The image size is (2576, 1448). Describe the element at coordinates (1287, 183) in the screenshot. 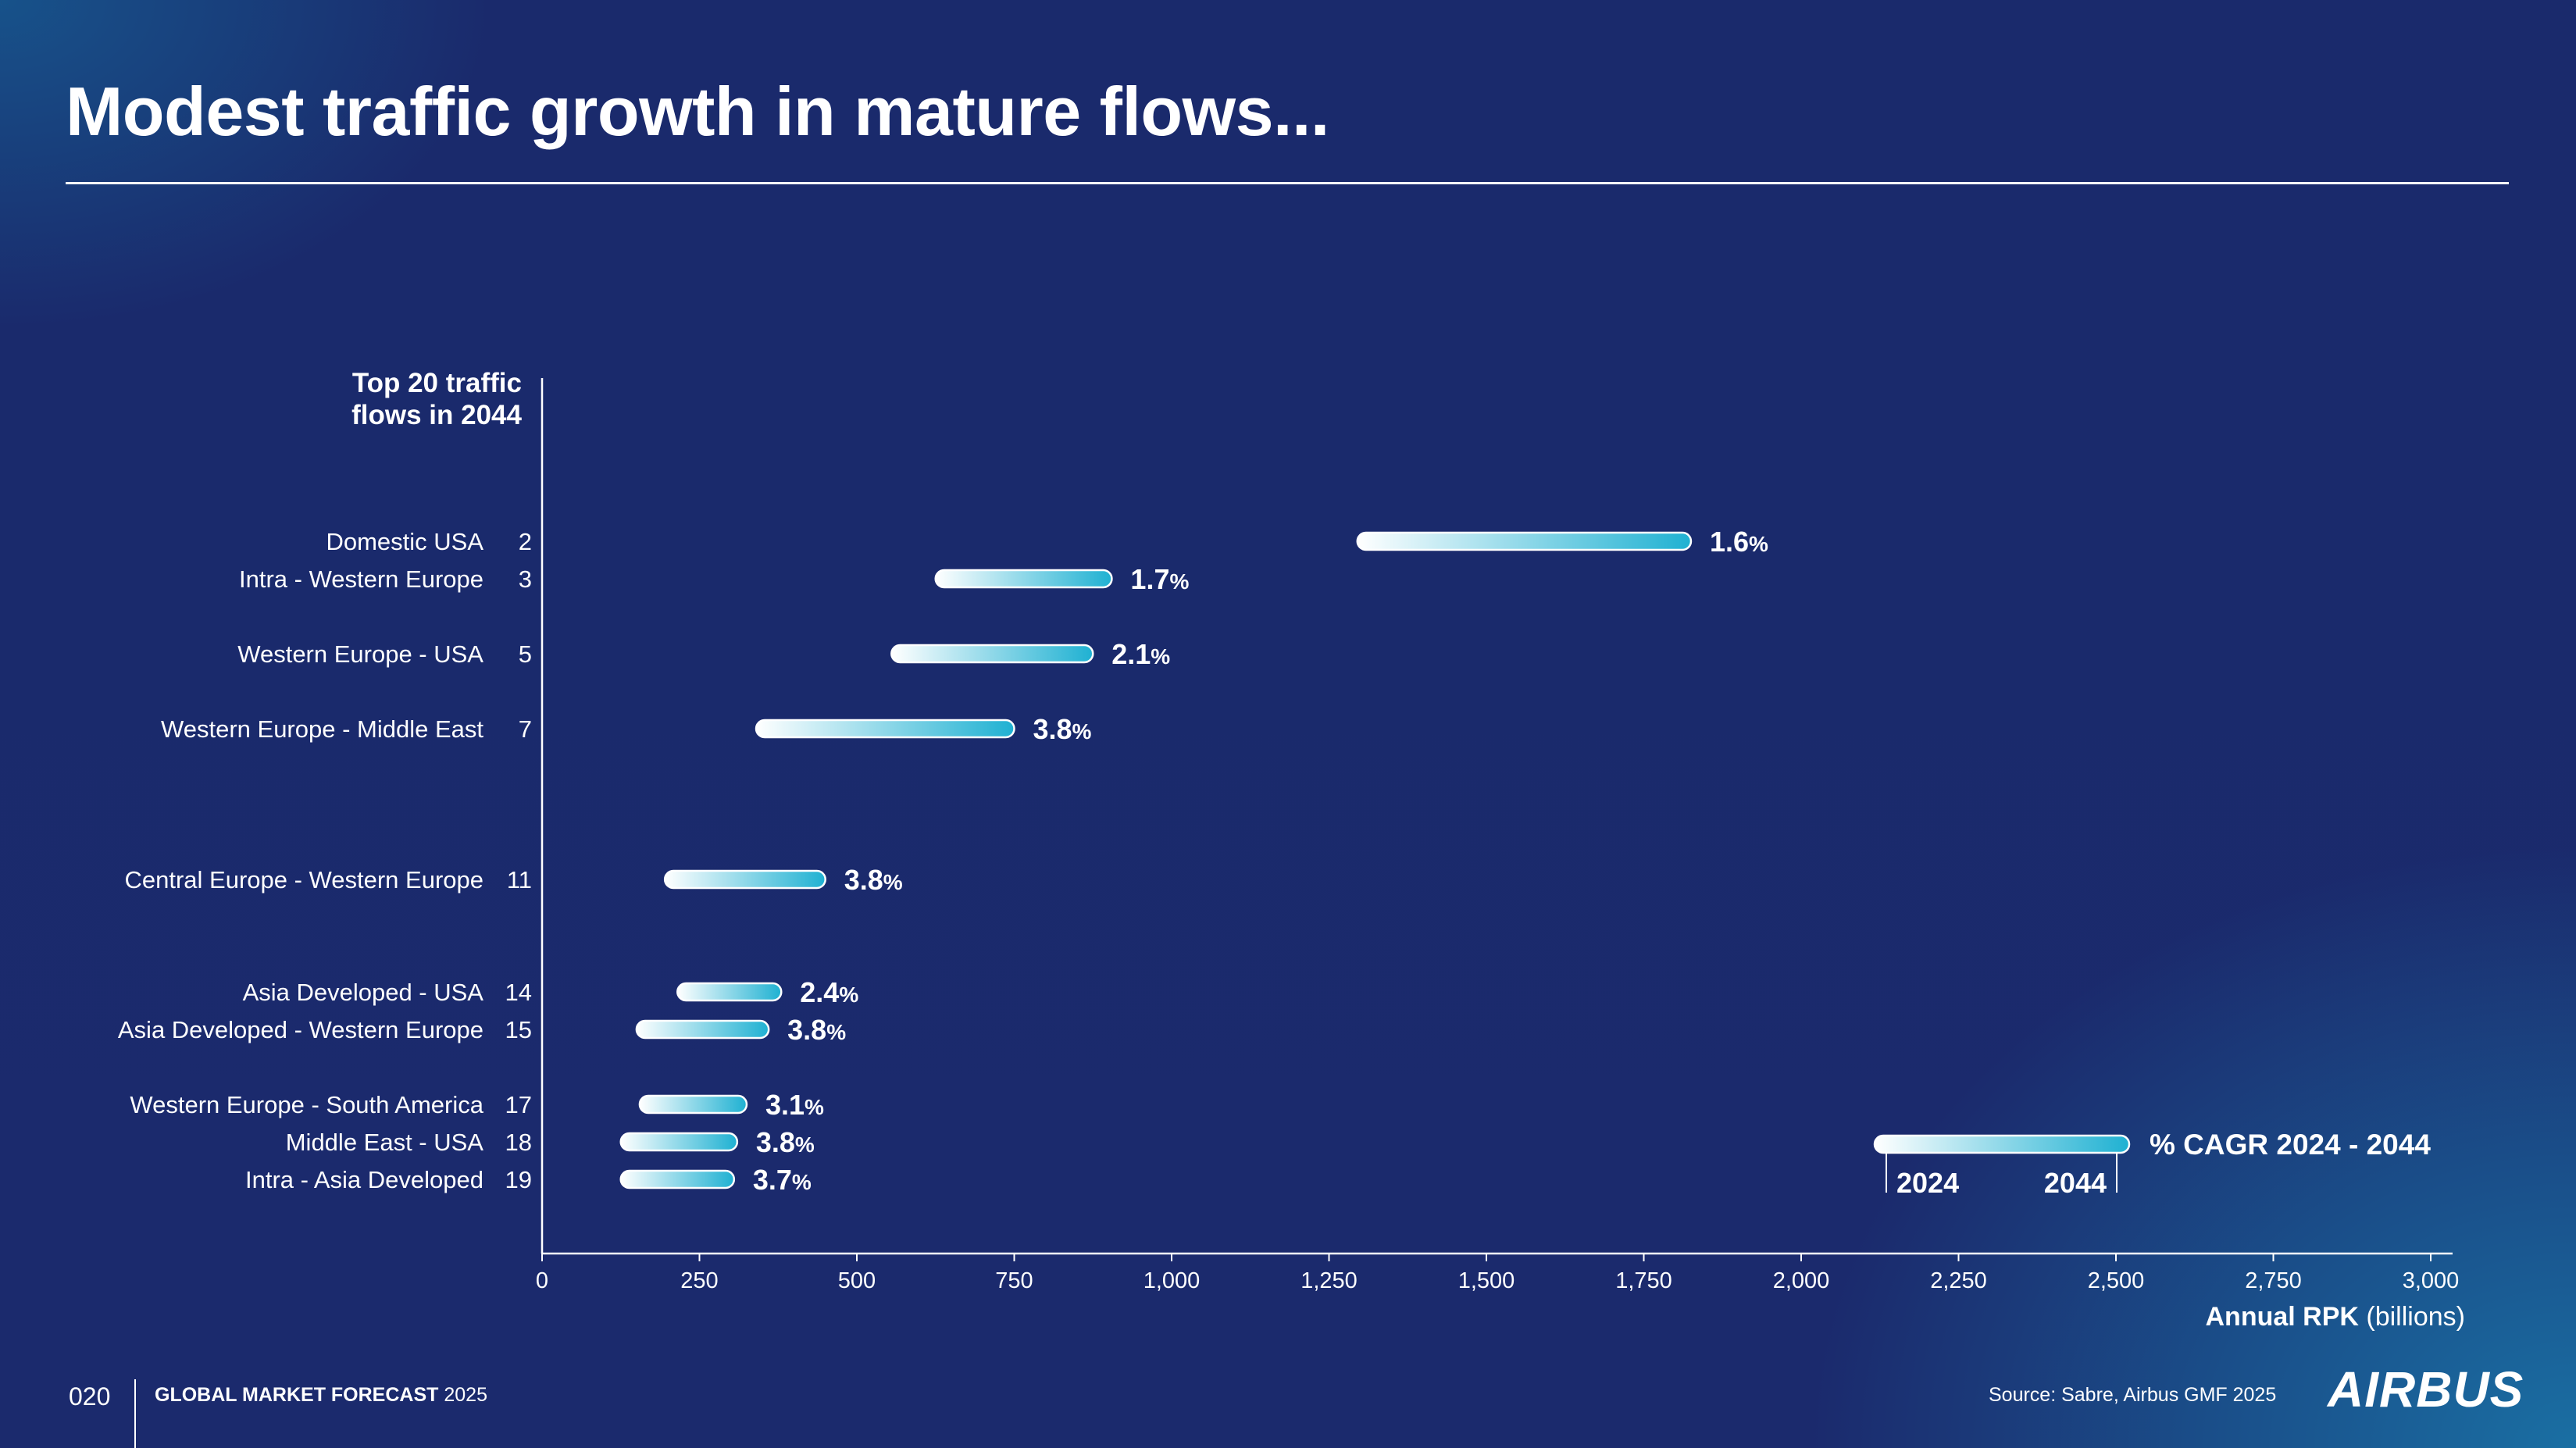

I see `title-divider` at that location.